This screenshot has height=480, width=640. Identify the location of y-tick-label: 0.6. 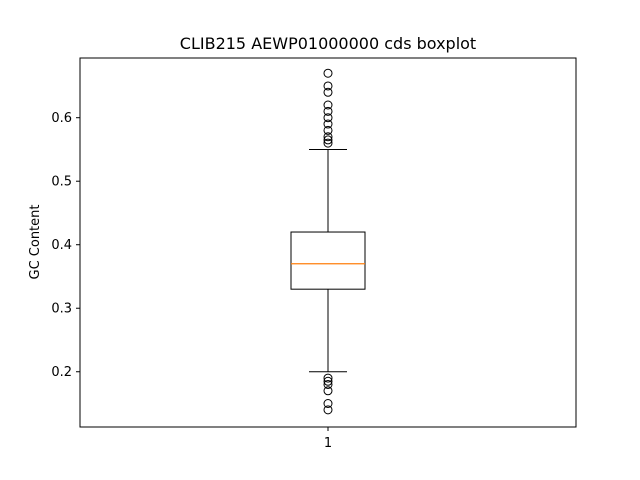
(61, 118).